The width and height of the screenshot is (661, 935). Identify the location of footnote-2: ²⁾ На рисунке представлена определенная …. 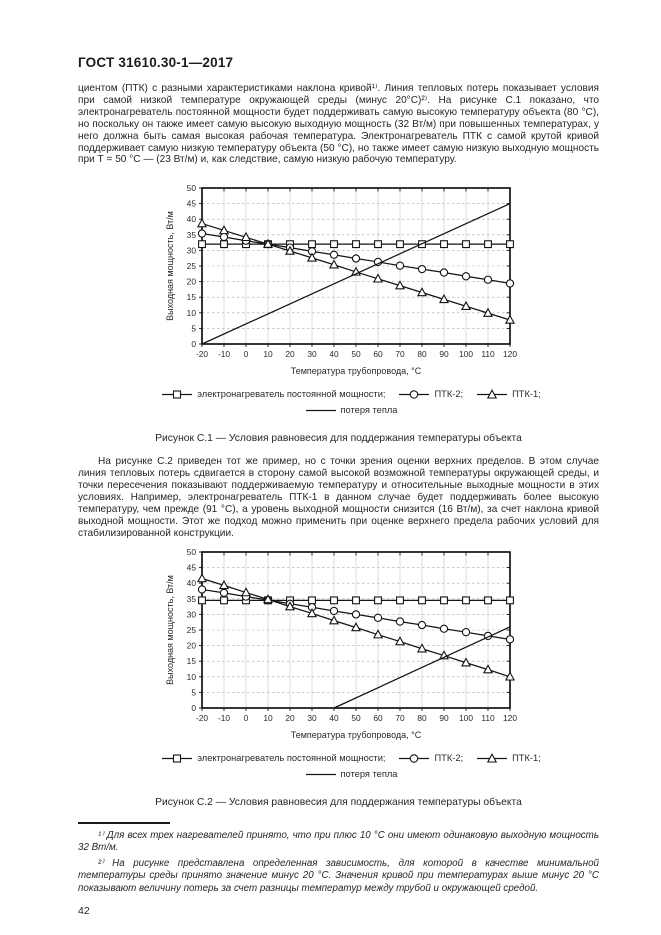
(338, 876).